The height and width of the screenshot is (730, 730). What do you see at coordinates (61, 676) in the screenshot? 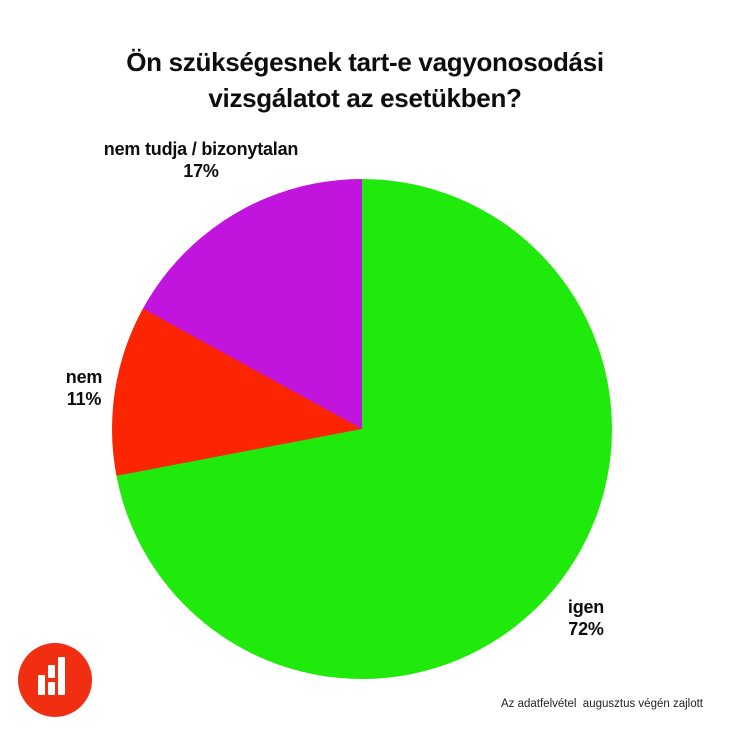
I see `bar-chart-icon-bar-tall` at bounding box center [61, 676].